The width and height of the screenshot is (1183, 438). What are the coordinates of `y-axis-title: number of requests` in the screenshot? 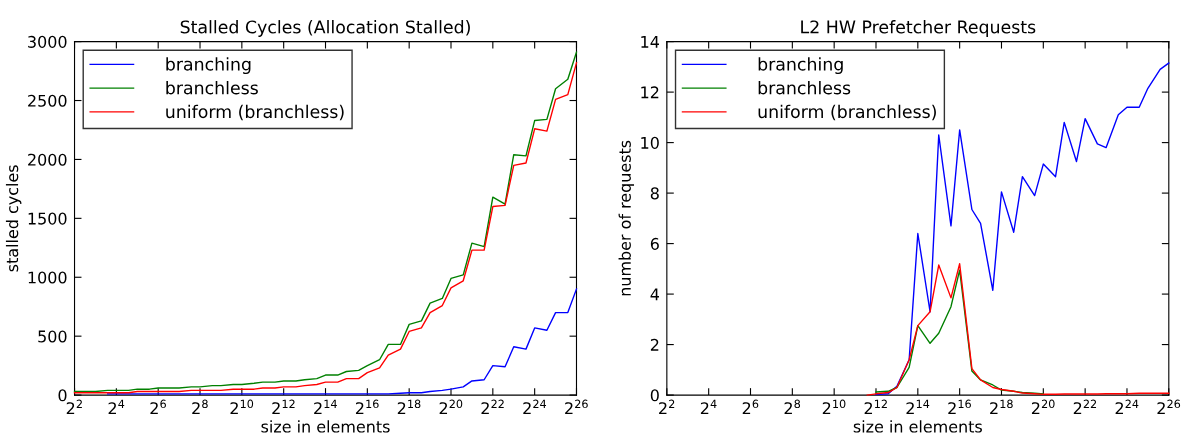 It's located at (626, 218).